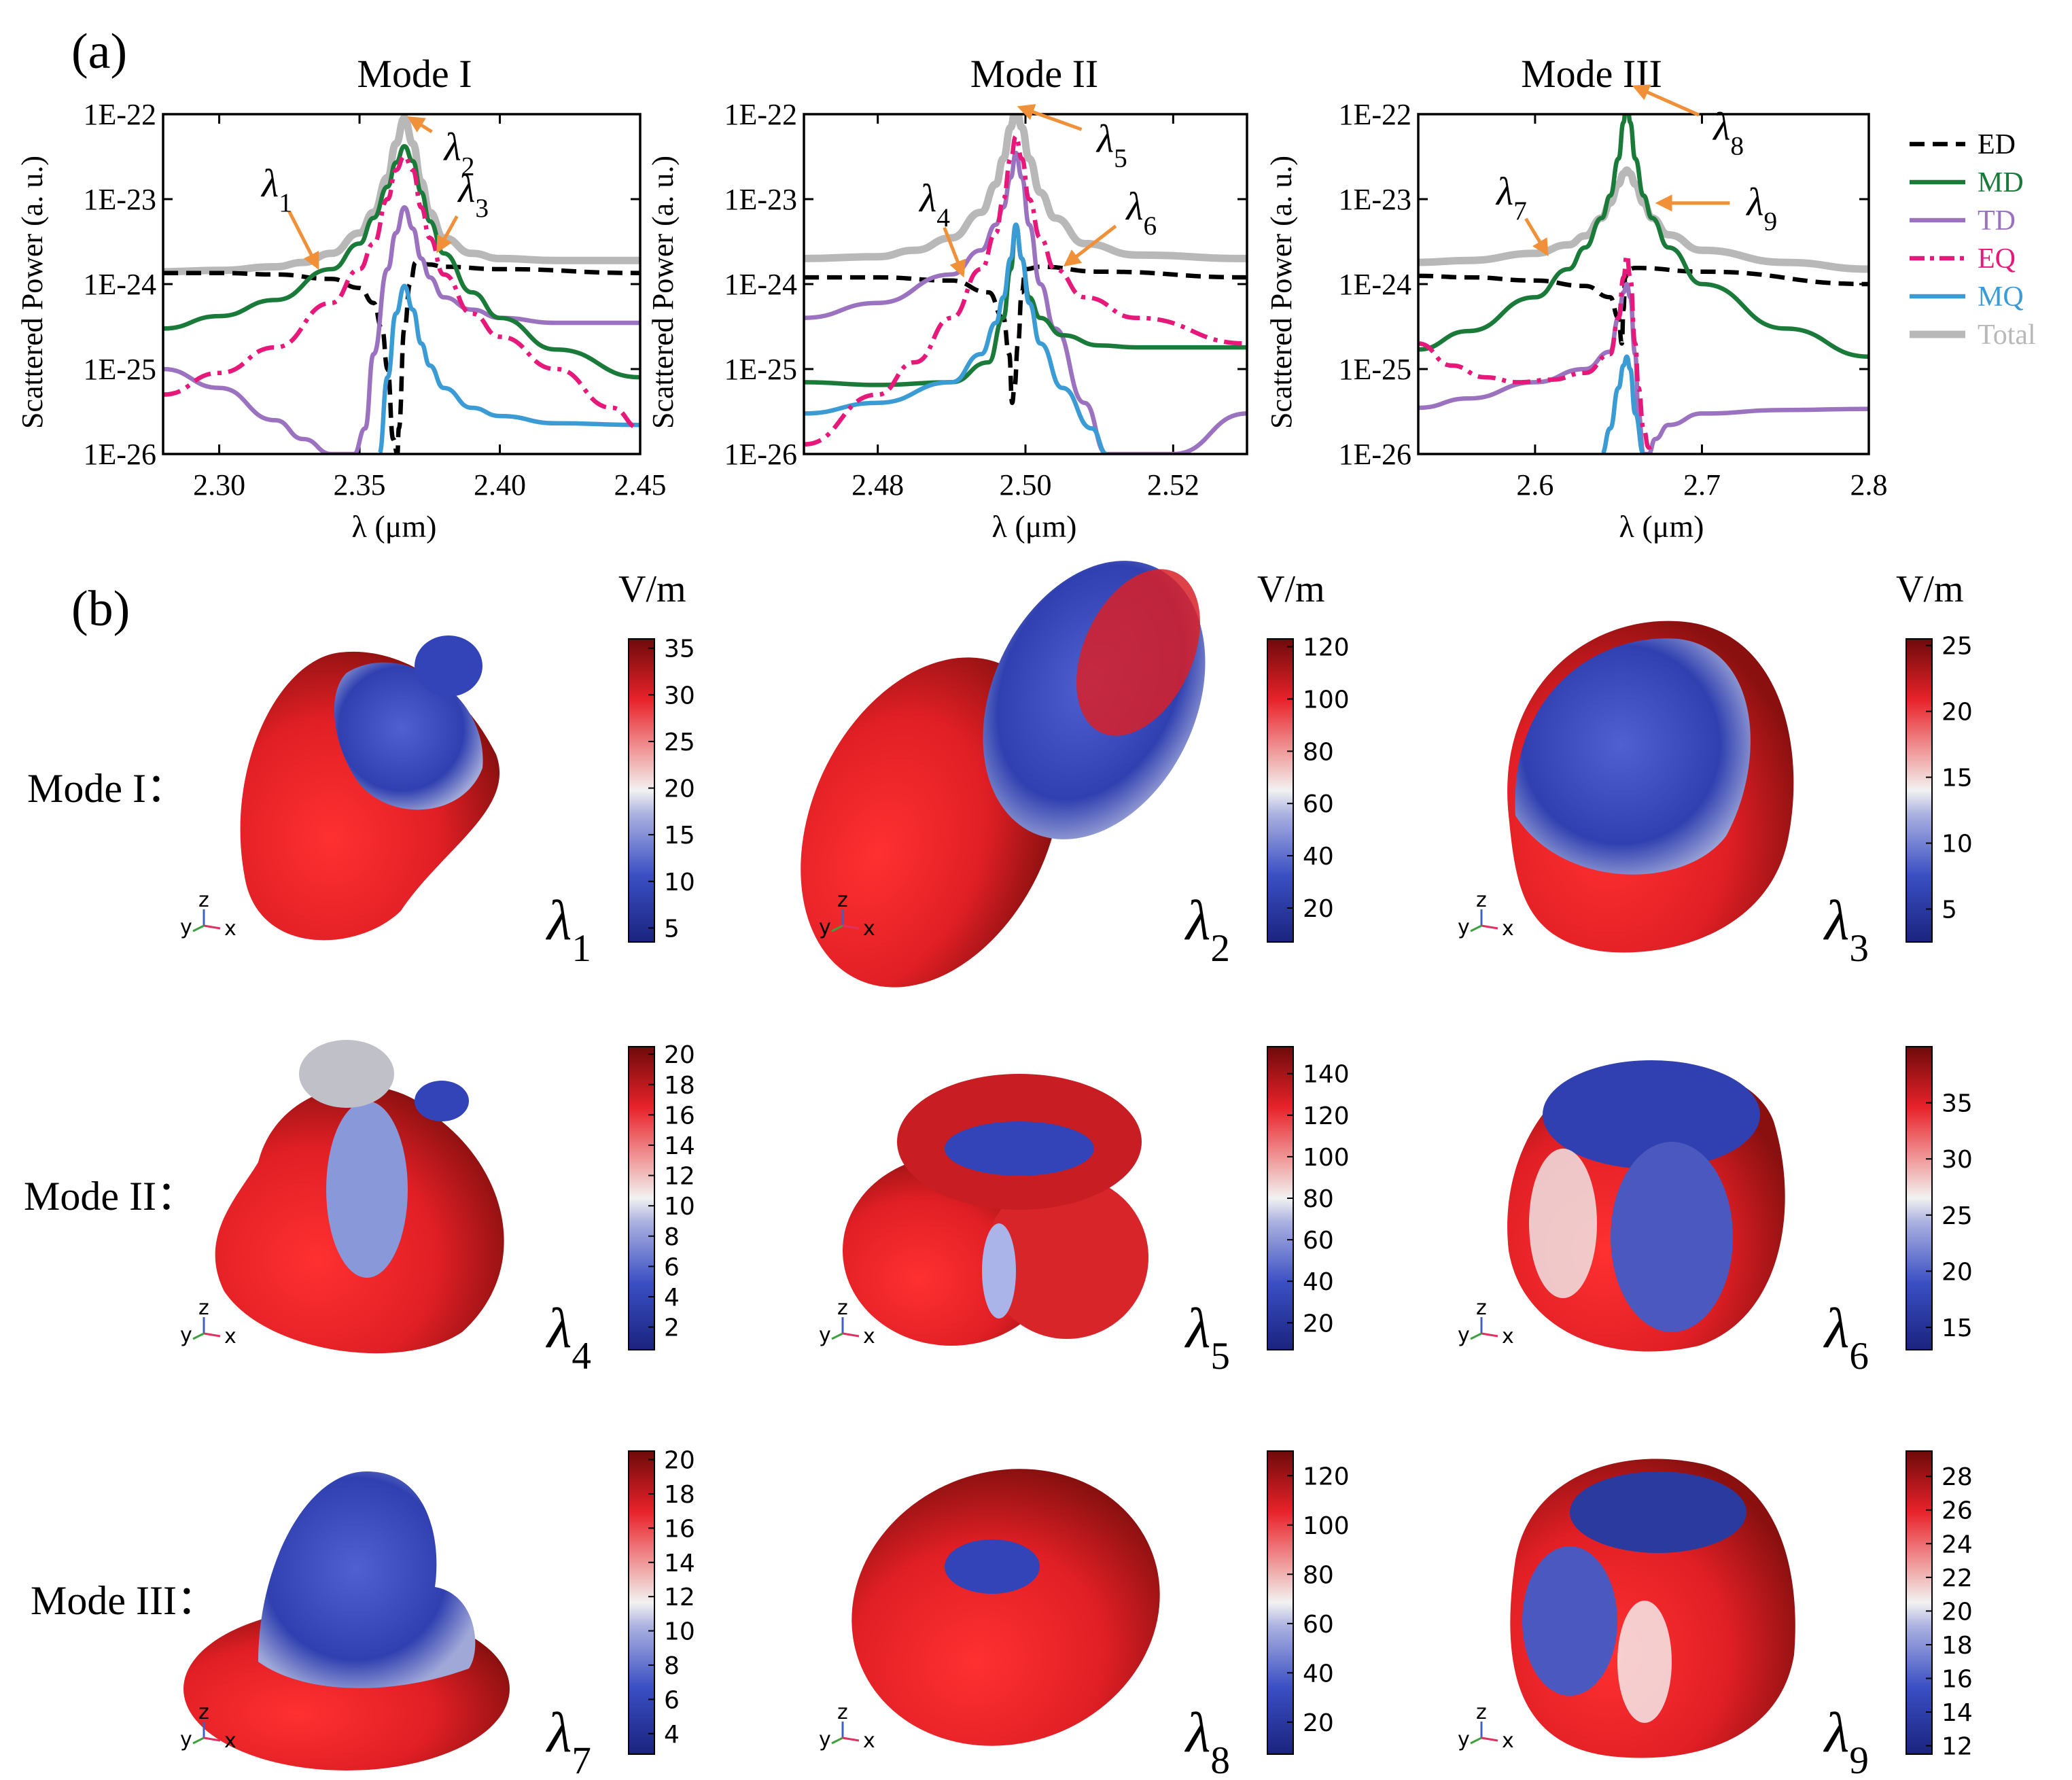 This screenshot has width=2072, height=1780. I want to click on mode-label: Mode II：, so click(110, 1197).